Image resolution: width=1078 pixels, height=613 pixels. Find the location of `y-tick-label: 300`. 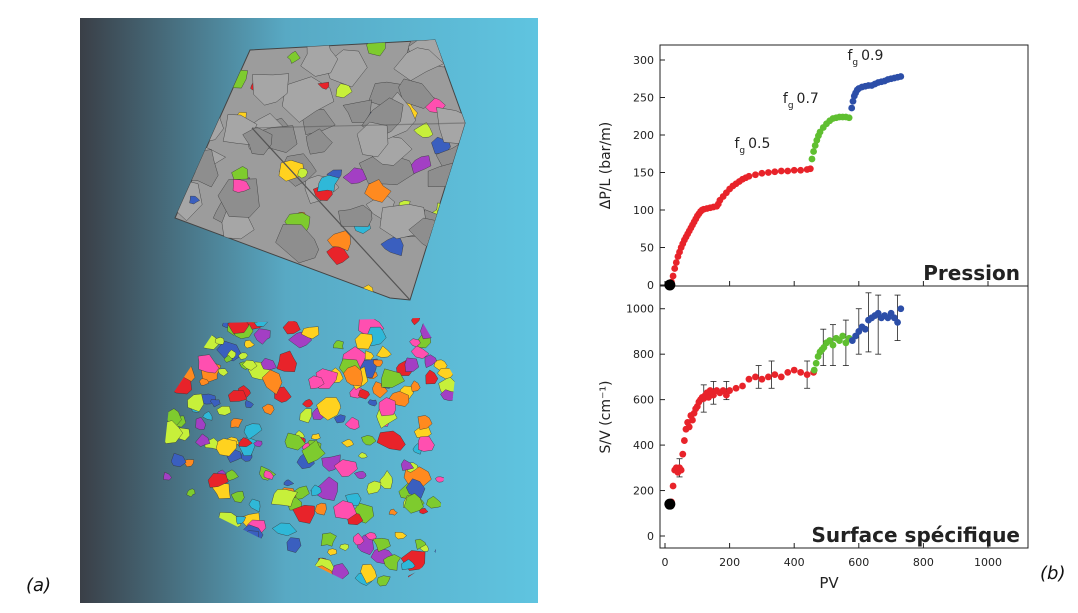

y-tick-label: 300 is located at coordinates (643, 60).